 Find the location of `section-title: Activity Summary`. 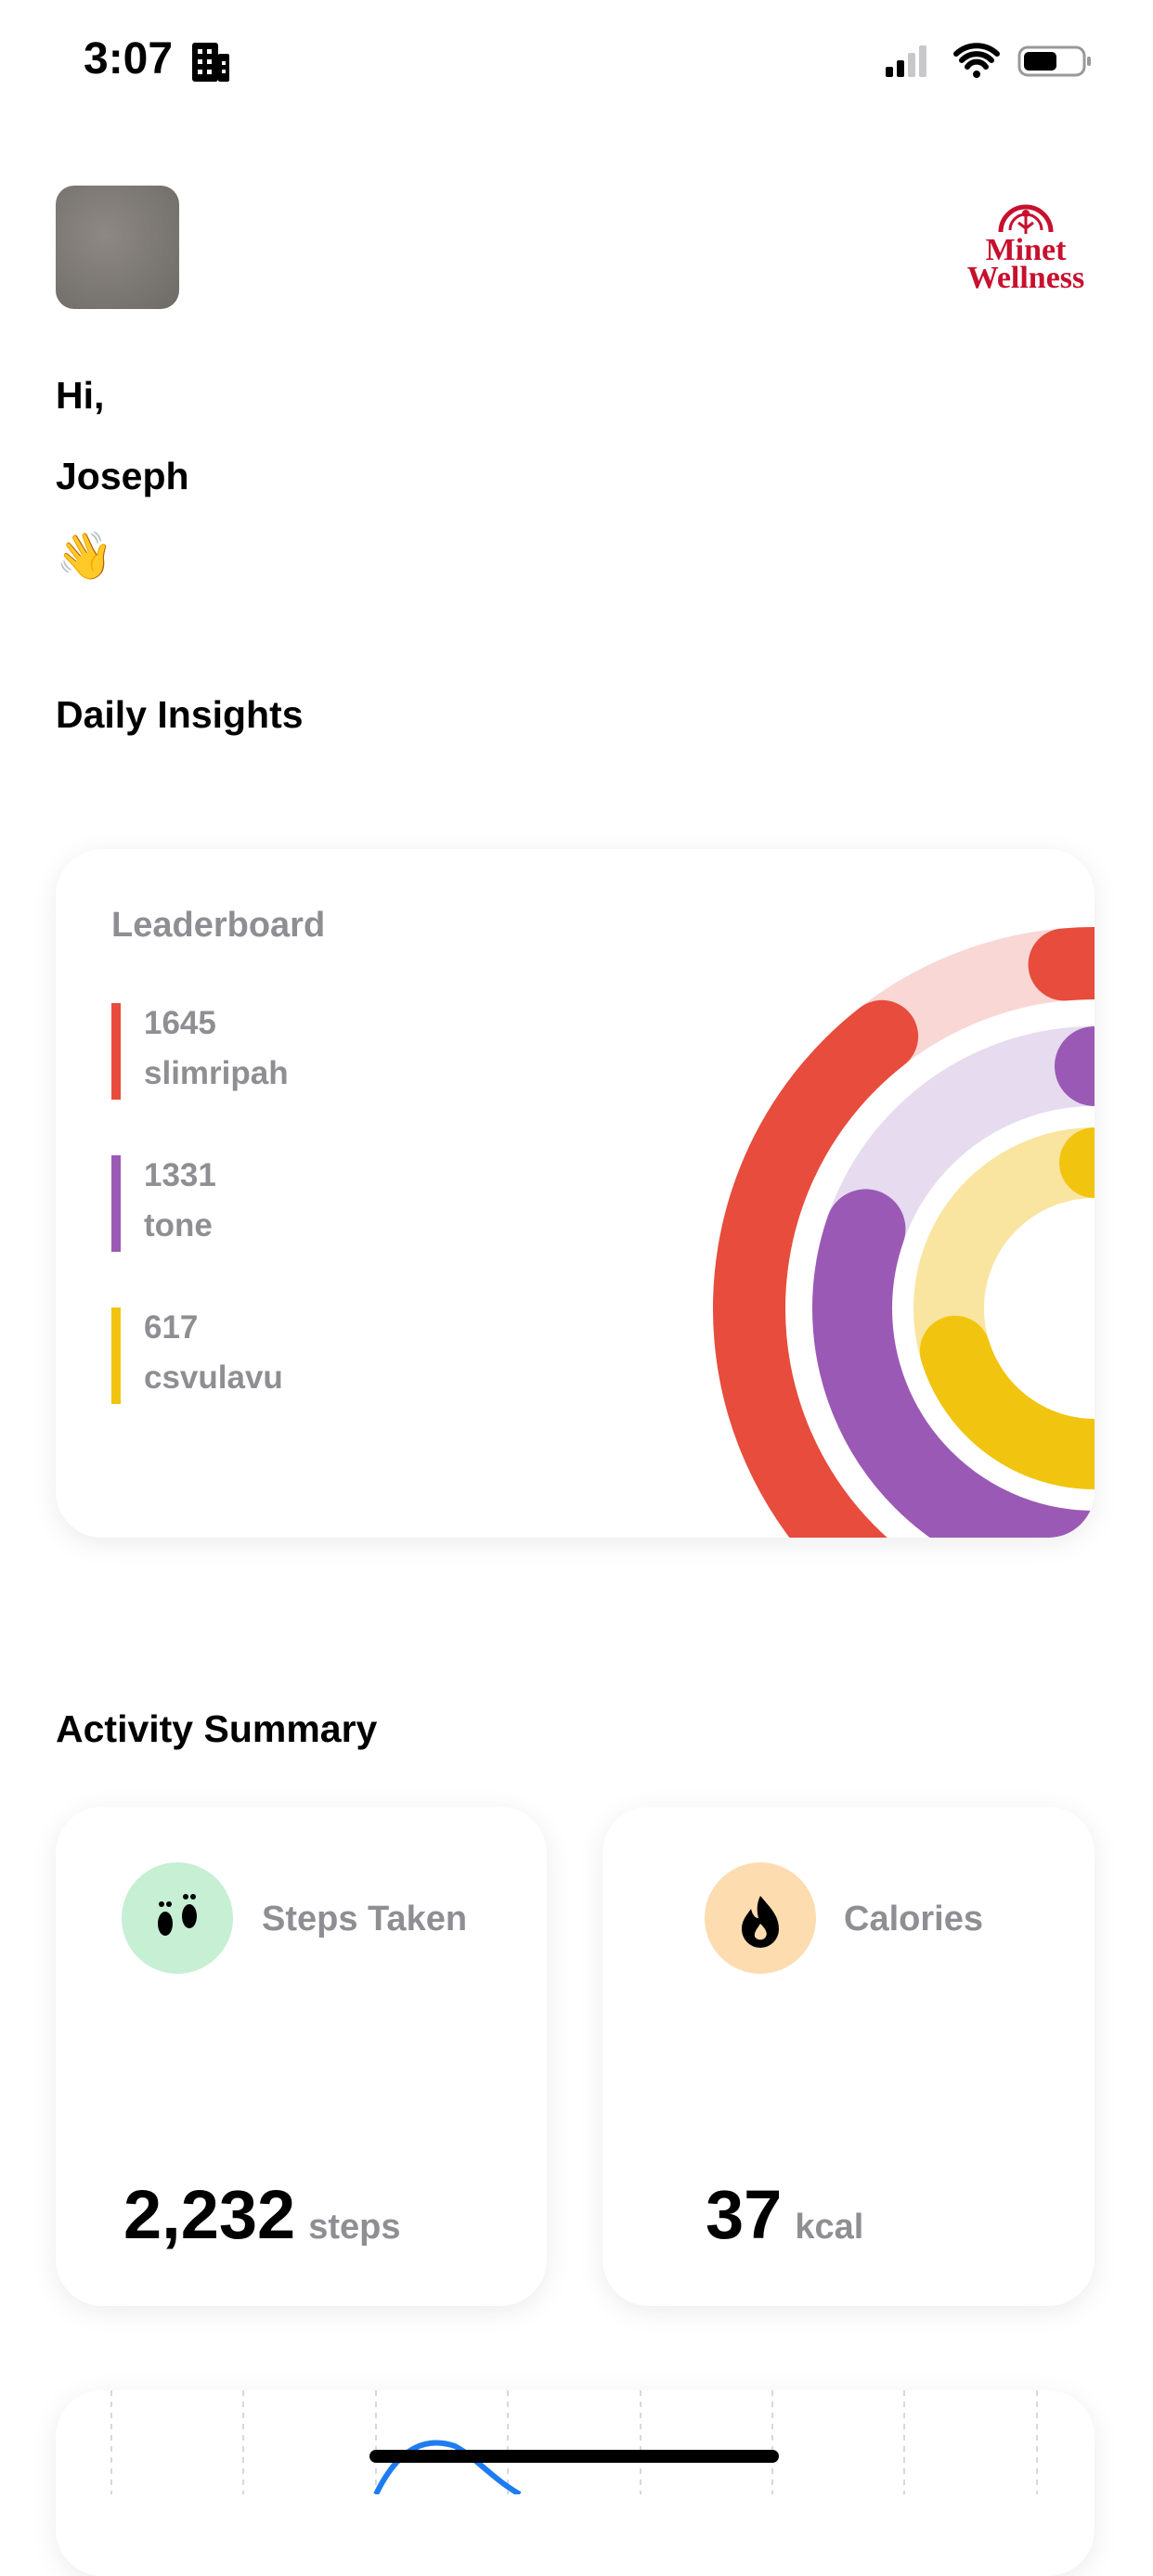

section-title: Activity Summary is located at coordinates (217, 1728).